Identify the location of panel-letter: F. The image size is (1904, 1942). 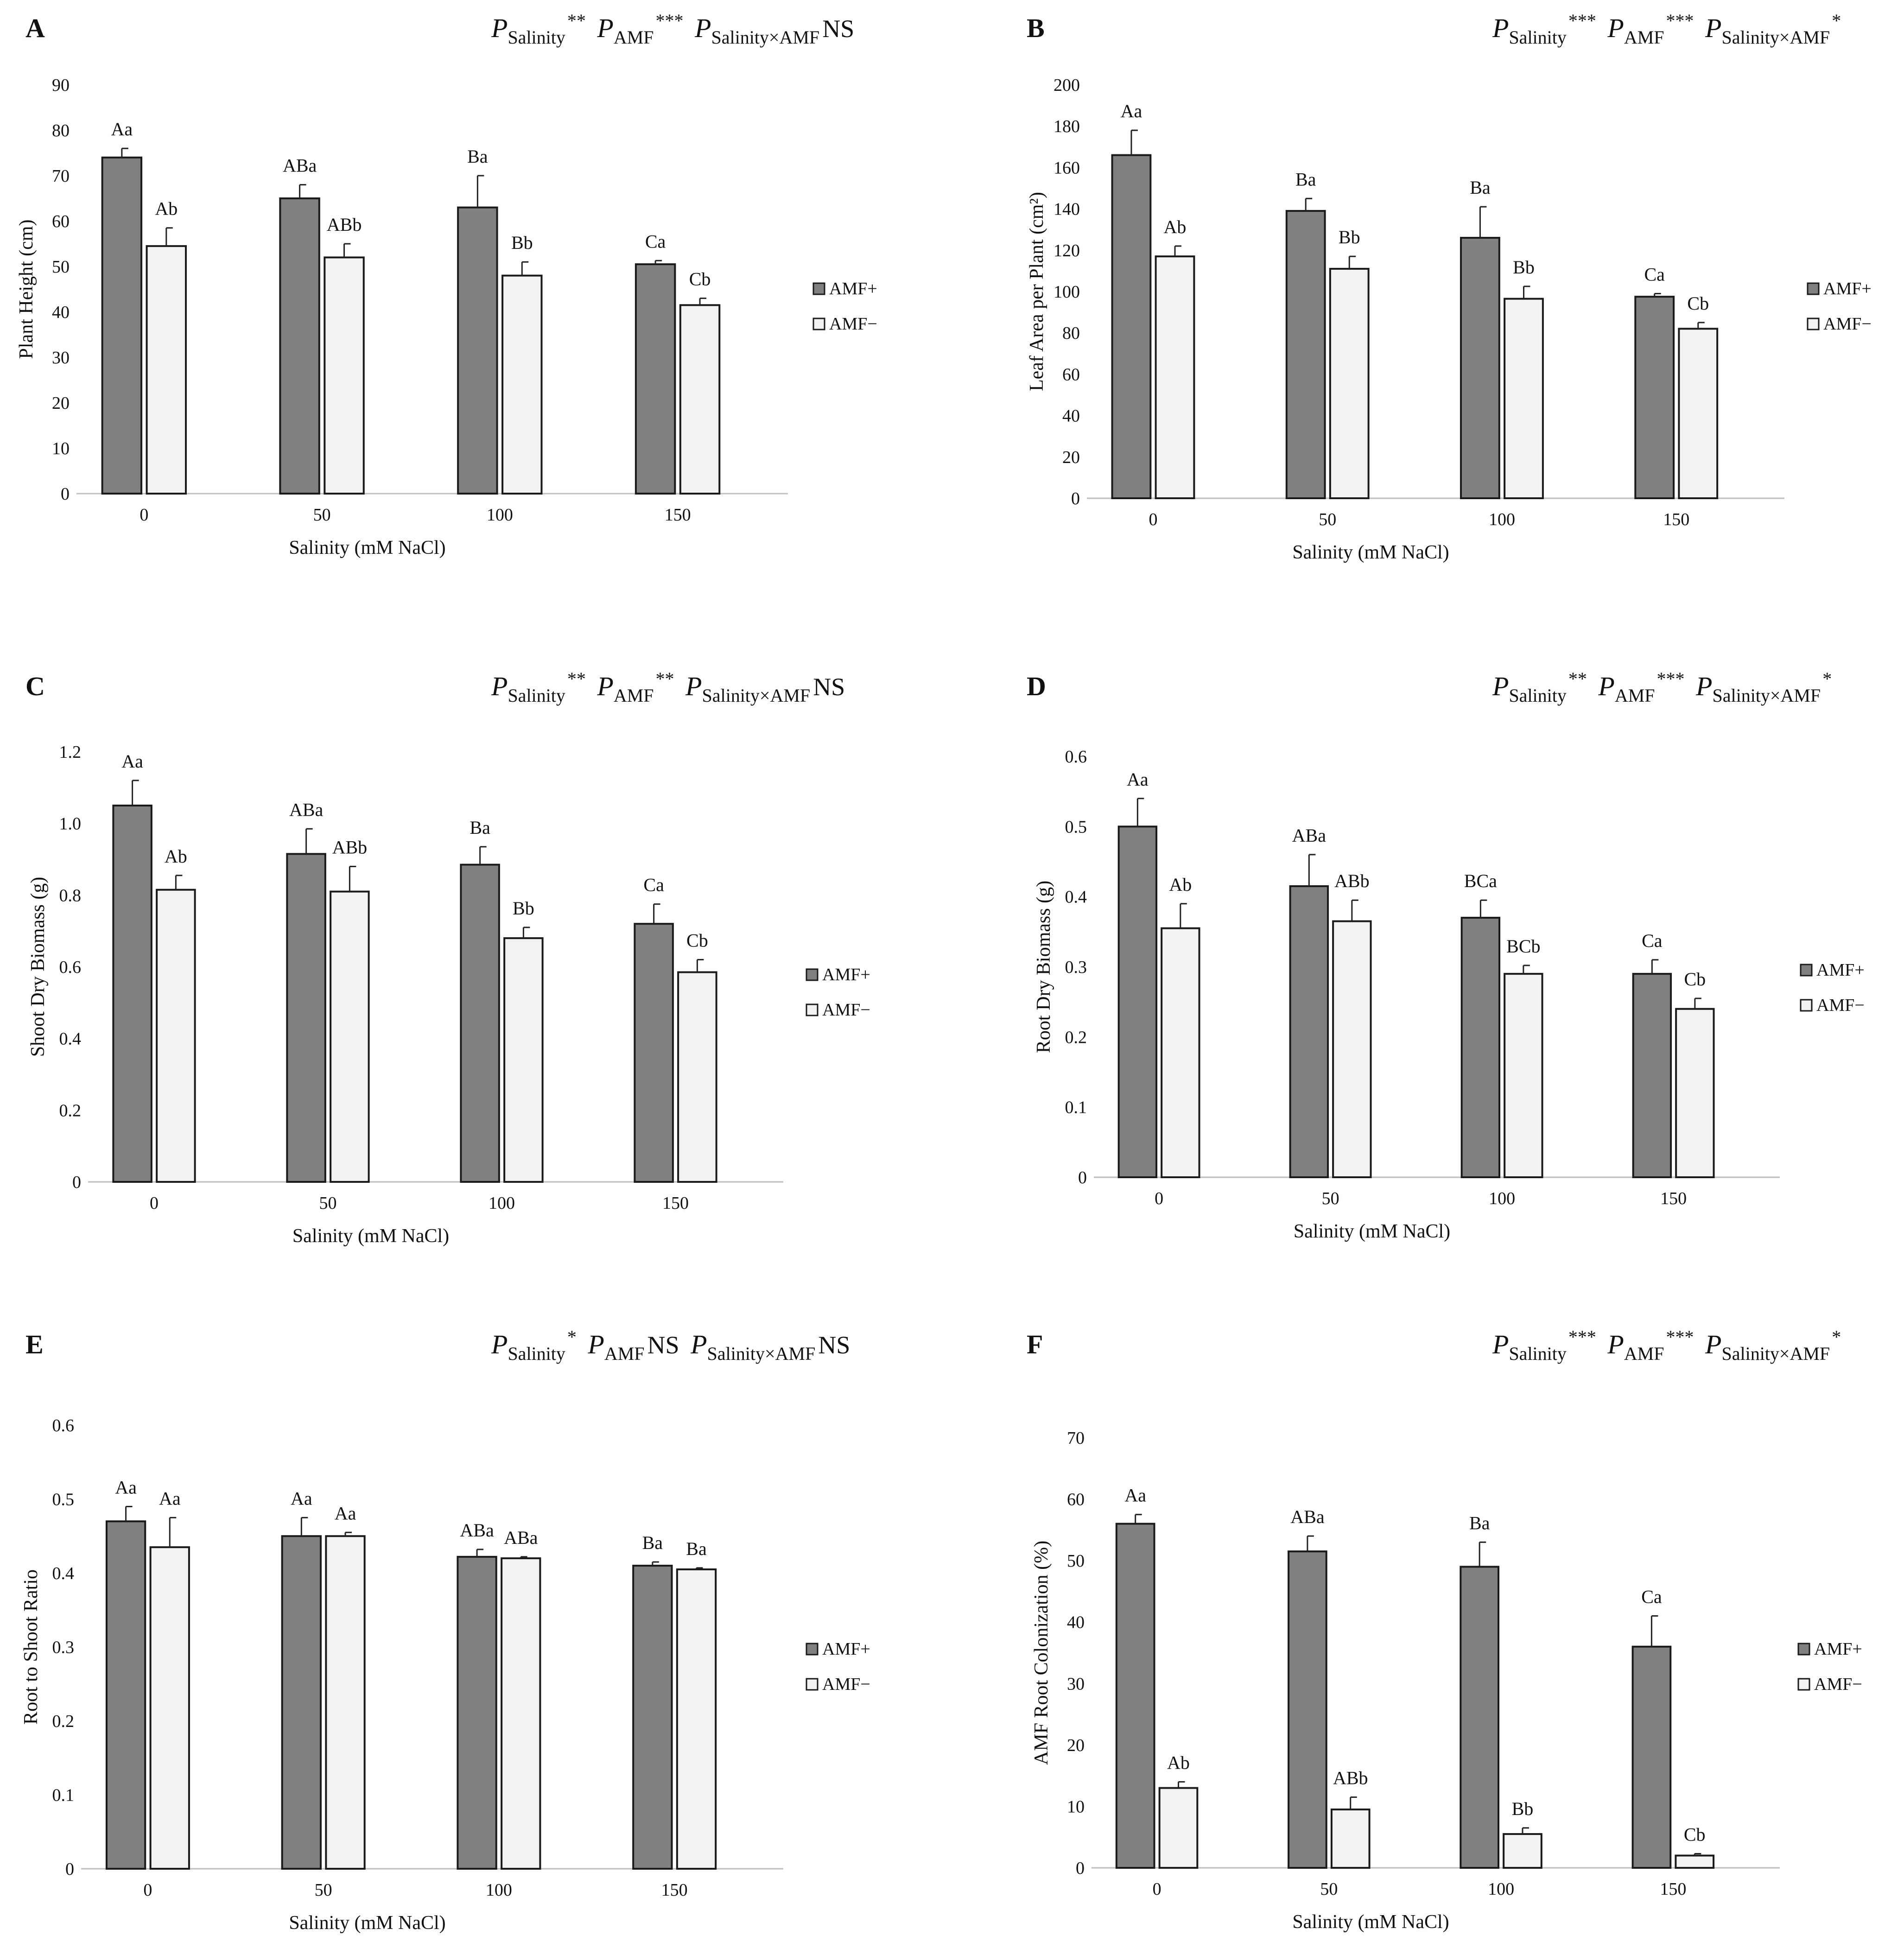
(1035, 1344).